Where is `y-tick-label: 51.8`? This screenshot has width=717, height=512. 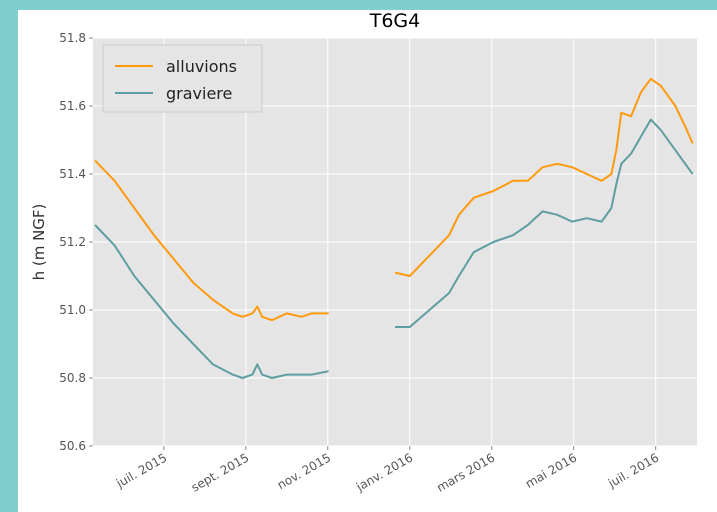 y-tick-label: 51.8 is located at coordinates (72, 38).